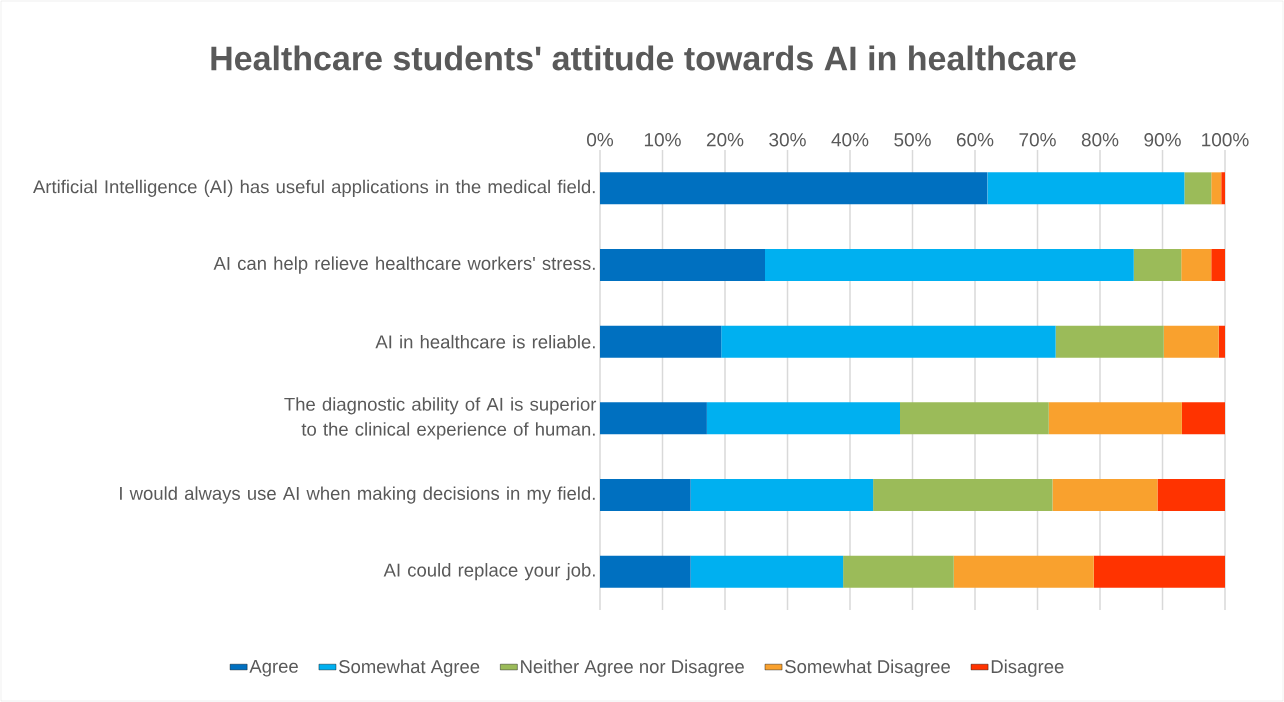  I want to click on x-tick-label: 40%, so click(850, 140).